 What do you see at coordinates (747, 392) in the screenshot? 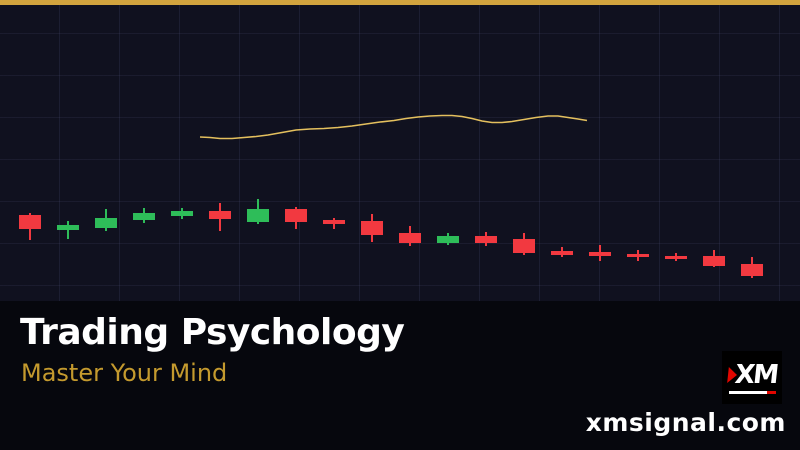
I see `logo-underline-white` at bounding box center [747, 392].